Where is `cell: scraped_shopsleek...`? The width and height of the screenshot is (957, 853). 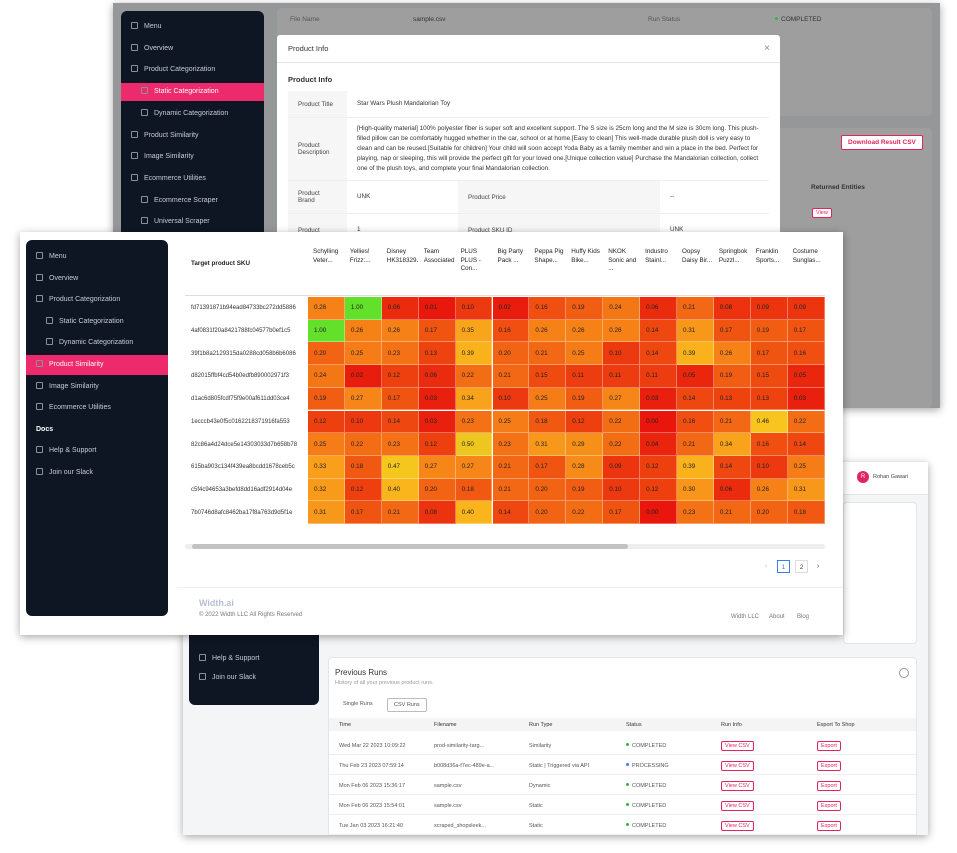 cell: scraped_shopsleek... is located at coordinates (460, 826).